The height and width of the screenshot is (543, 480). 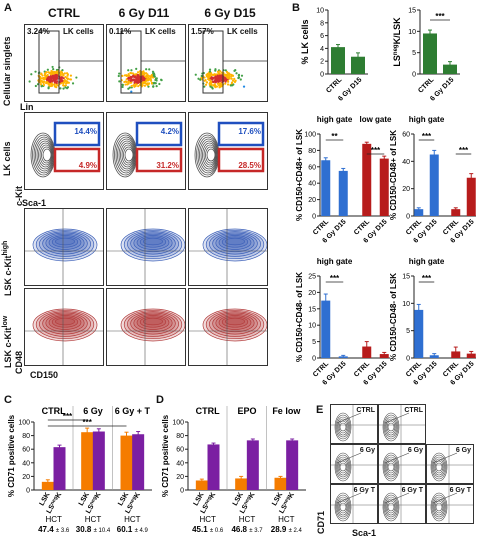 I want to click on y-tick-label: 80, so click(x=180, y=436).